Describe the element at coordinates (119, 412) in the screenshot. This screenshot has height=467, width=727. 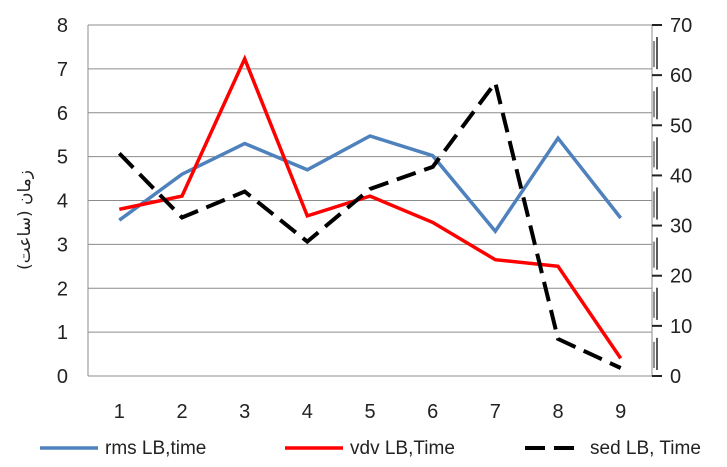
I see `x-tick-label: 1` at that location.